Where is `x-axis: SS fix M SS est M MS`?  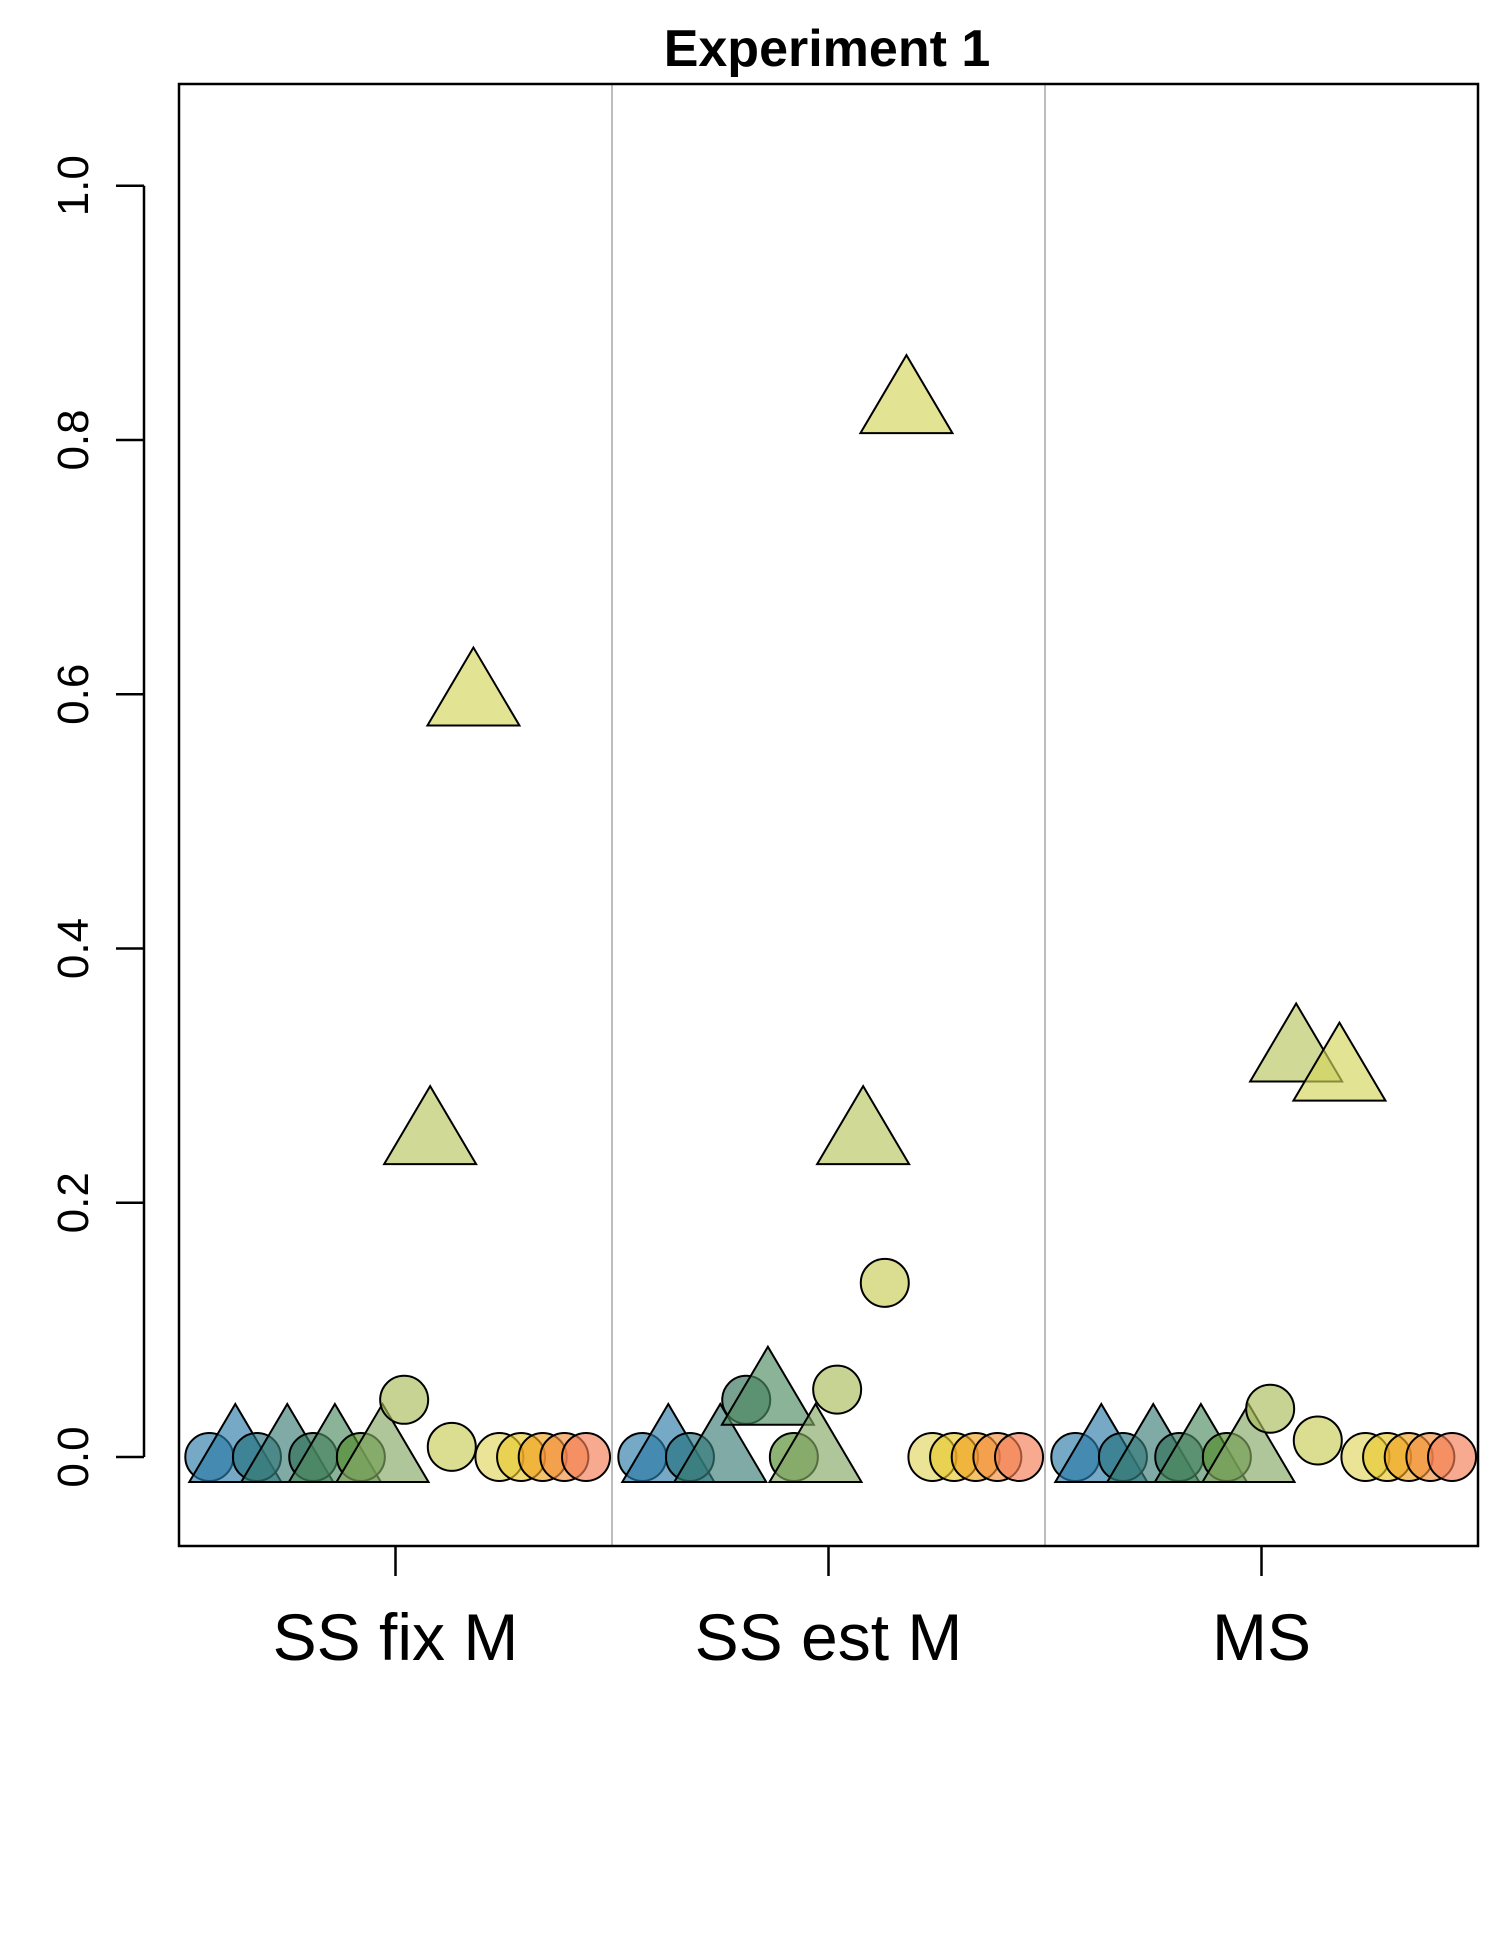 x-axis: SS fix M SS est M MS is located at coordinates (792, 1610).